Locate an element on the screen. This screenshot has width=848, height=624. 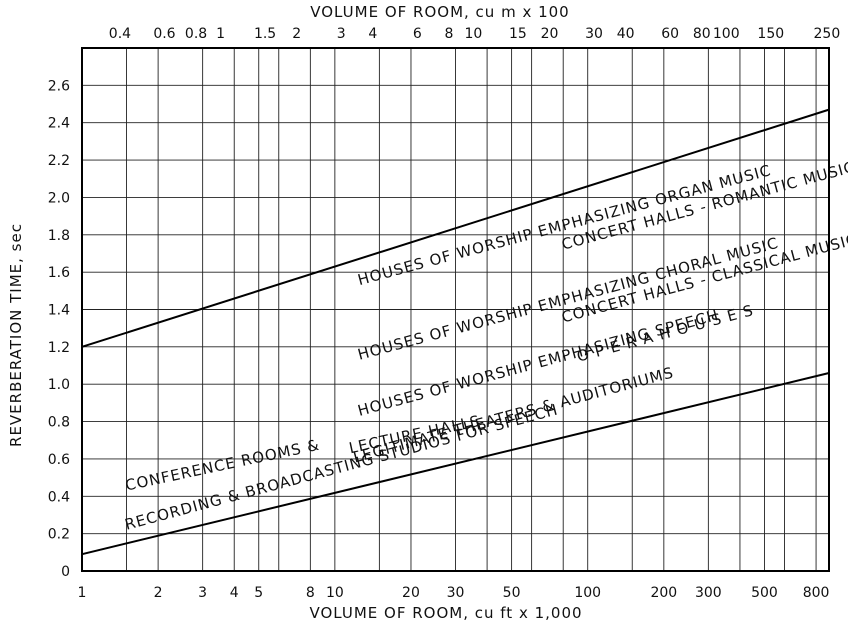
y-tick-label: 0 is located at coordinates (65, 572).